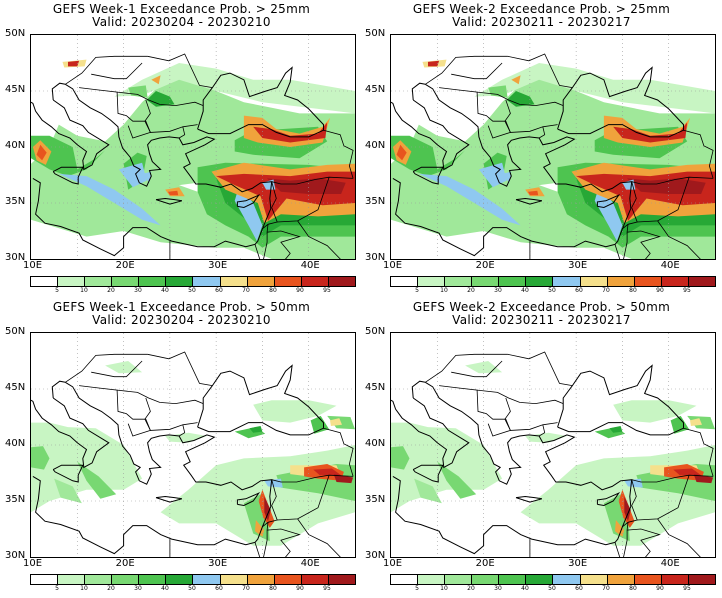 This screenshot has height=598, width=722. I want to click on colorbar-label: 80, so click(633, 290).